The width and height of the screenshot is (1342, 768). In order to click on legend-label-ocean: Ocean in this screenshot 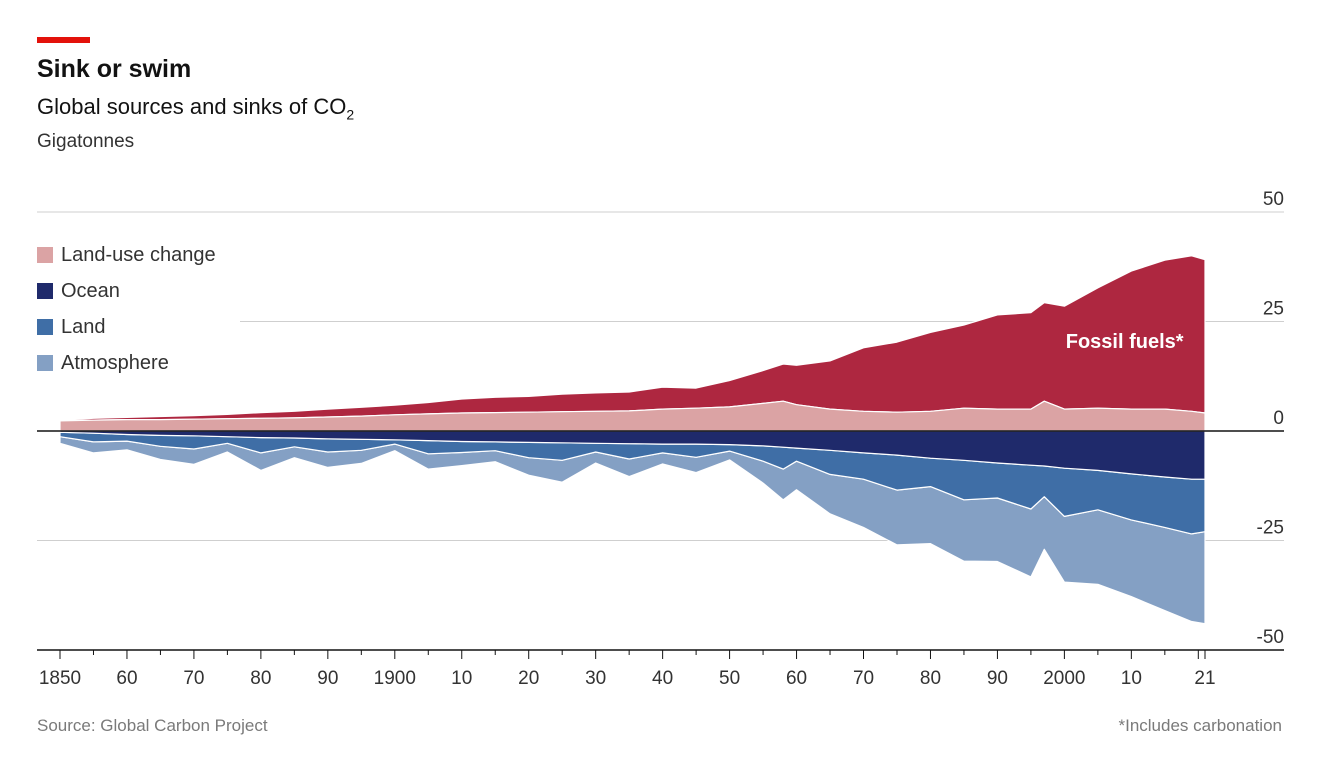, I will do `click(90, 290)`.